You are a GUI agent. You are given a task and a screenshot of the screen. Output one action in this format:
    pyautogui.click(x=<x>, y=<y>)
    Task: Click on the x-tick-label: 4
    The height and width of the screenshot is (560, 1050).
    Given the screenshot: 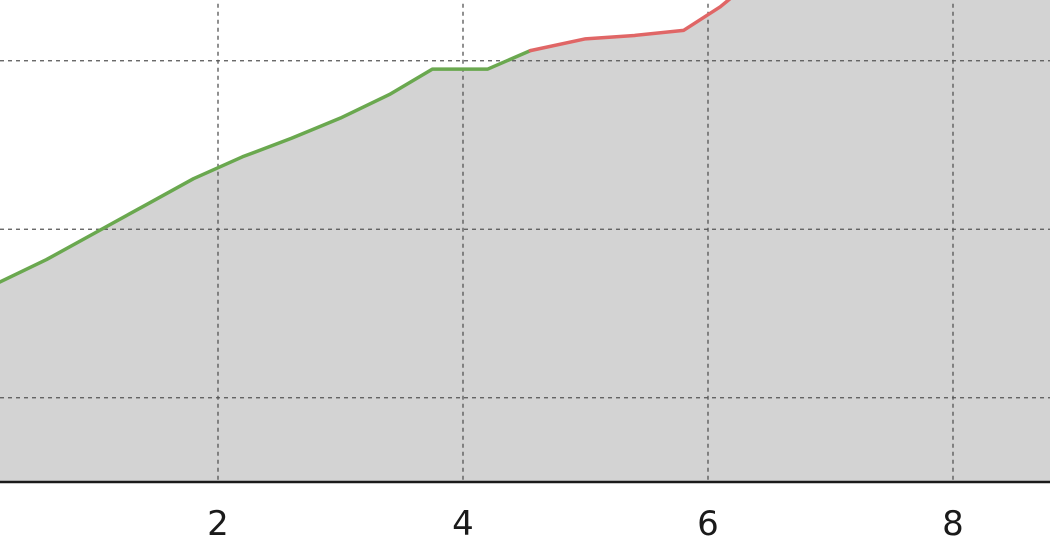 What is the action you would take?
    pyautogui.click(x=463, y=524)
    